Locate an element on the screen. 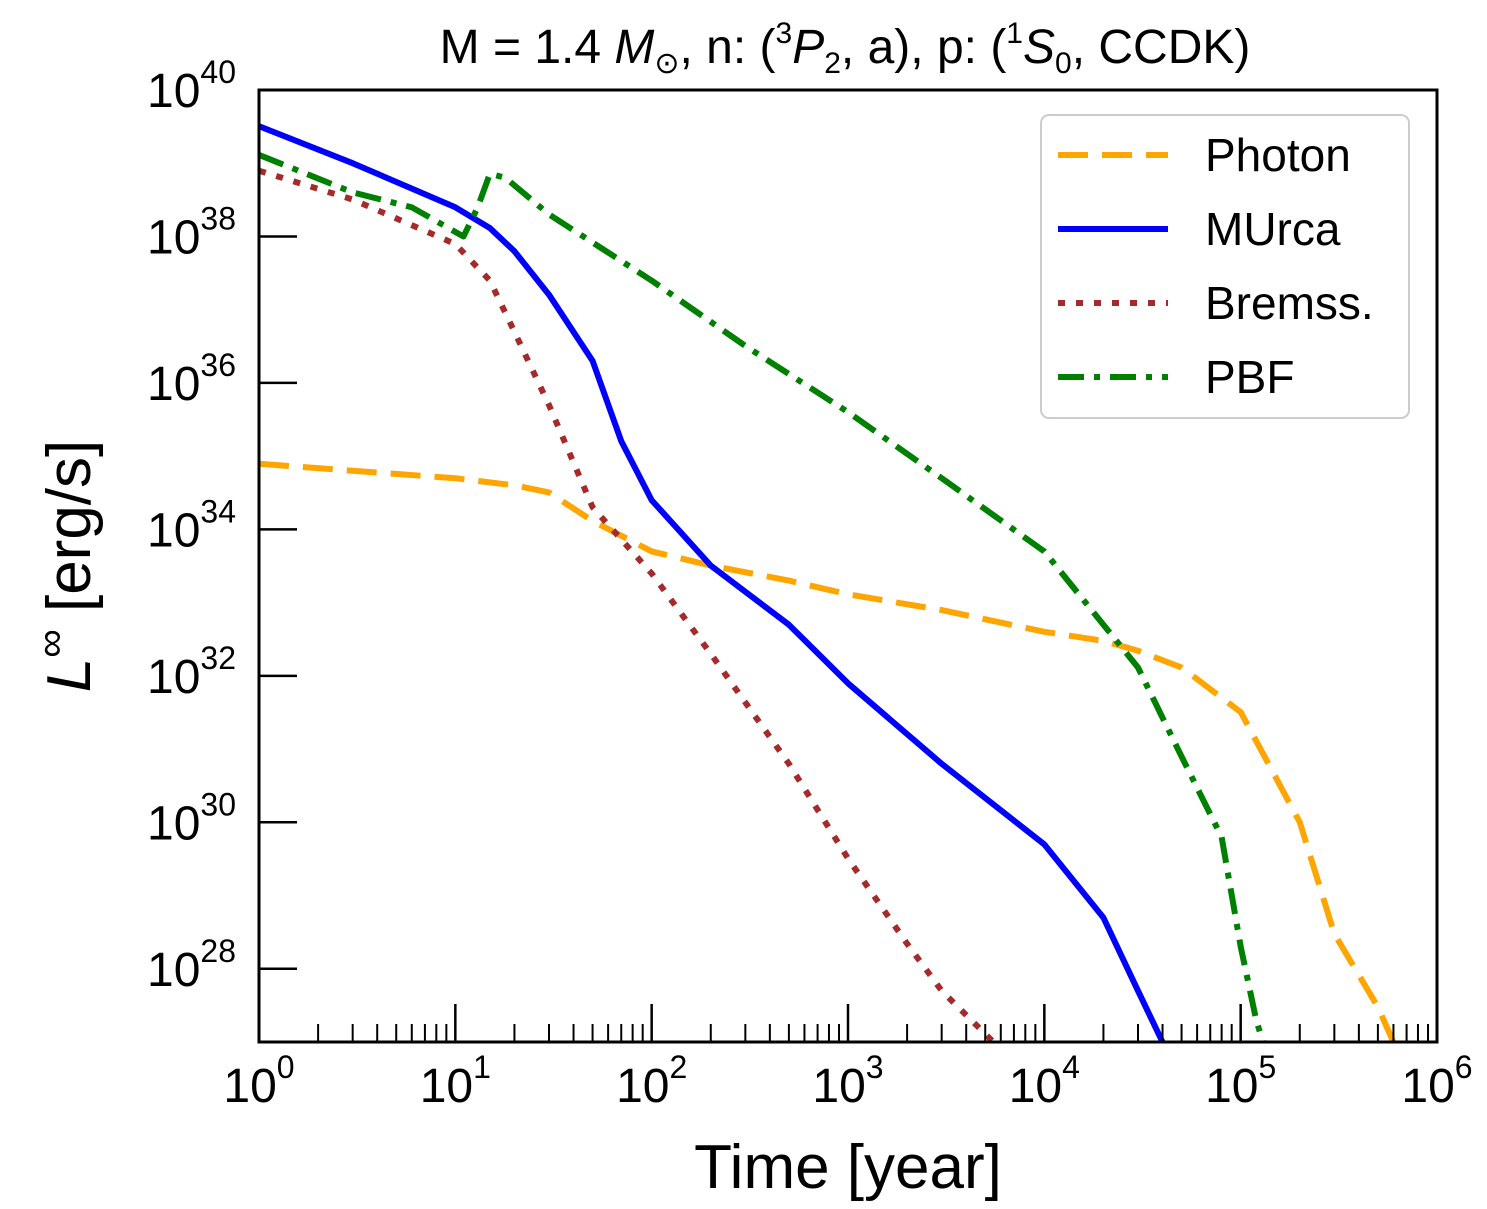 Image resolution: width=1487 pixels, height=1209 pixels. y-tick-label: 1040 is located at coordinates (191, 86).